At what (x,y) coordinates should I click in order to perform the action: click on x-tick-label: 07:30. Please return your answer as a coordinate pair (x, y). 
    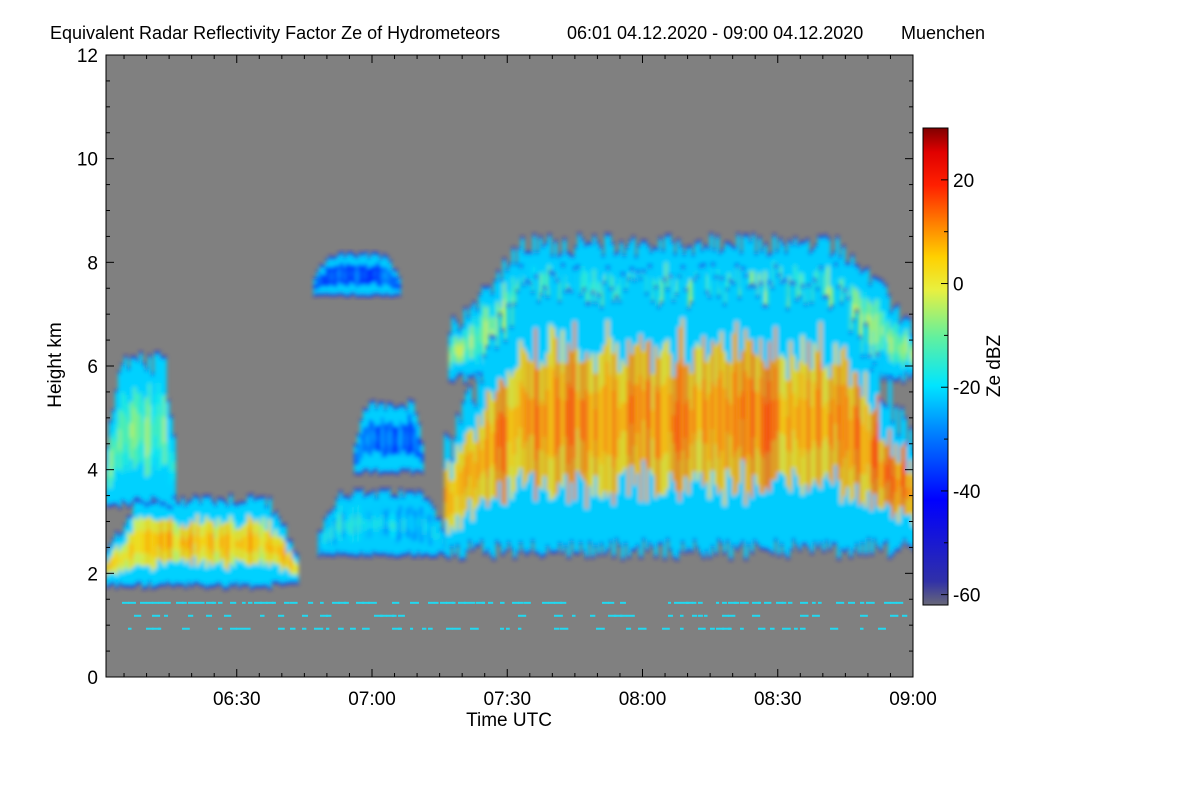
    Looking at the image, I should click on (507, 699).